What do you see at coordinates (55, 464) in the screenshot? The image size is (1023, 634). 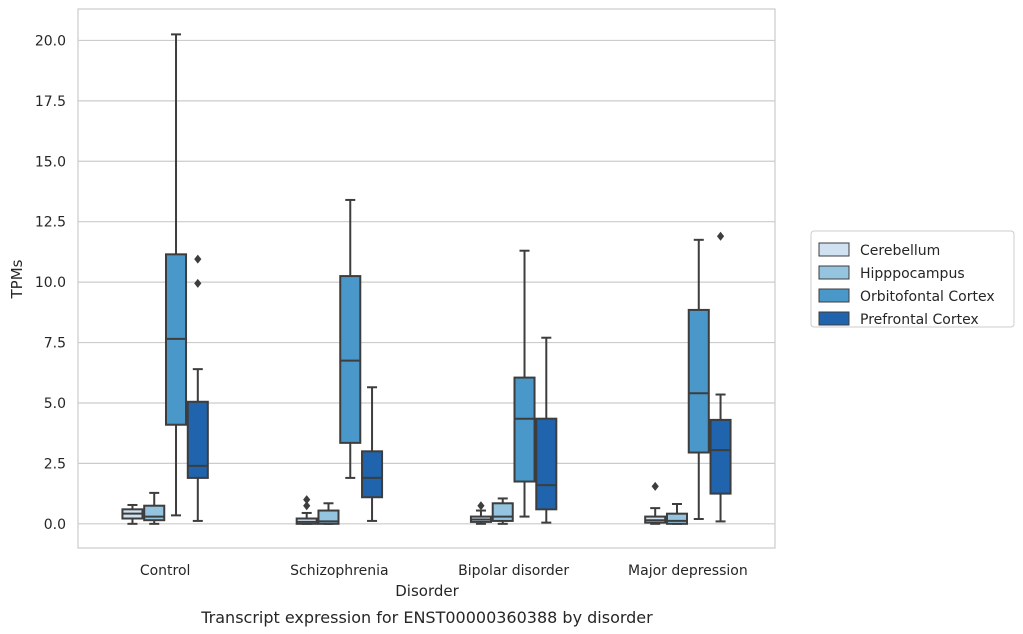 I see `y-tick-label: 2.5` at bounding box center [55, 464].